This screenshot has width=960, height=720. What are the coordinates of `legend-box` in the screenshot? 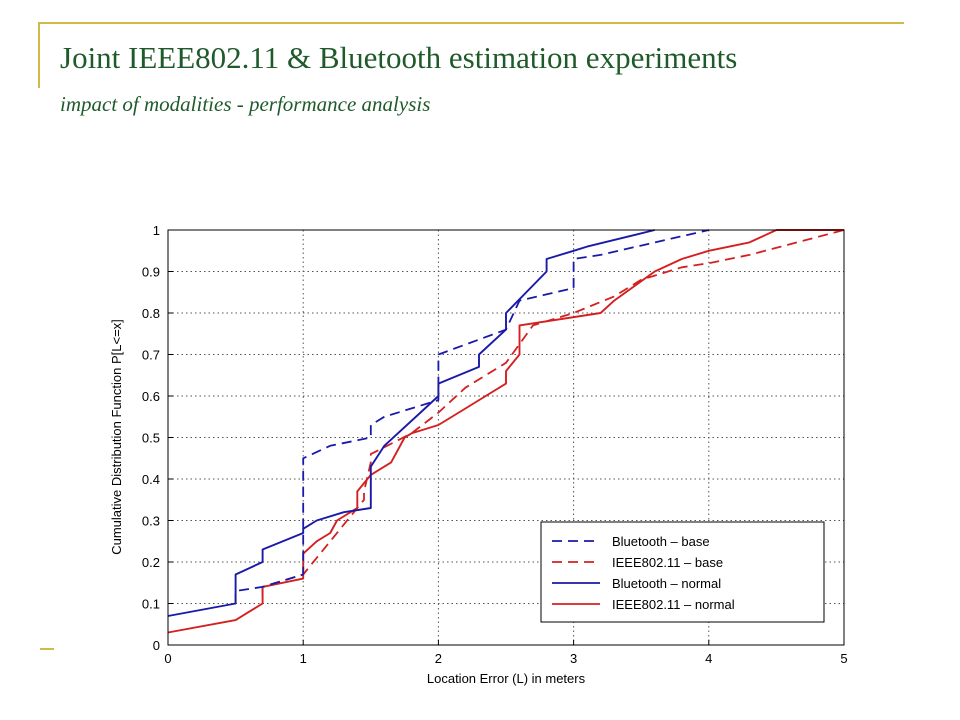 It's located at (682, 572).